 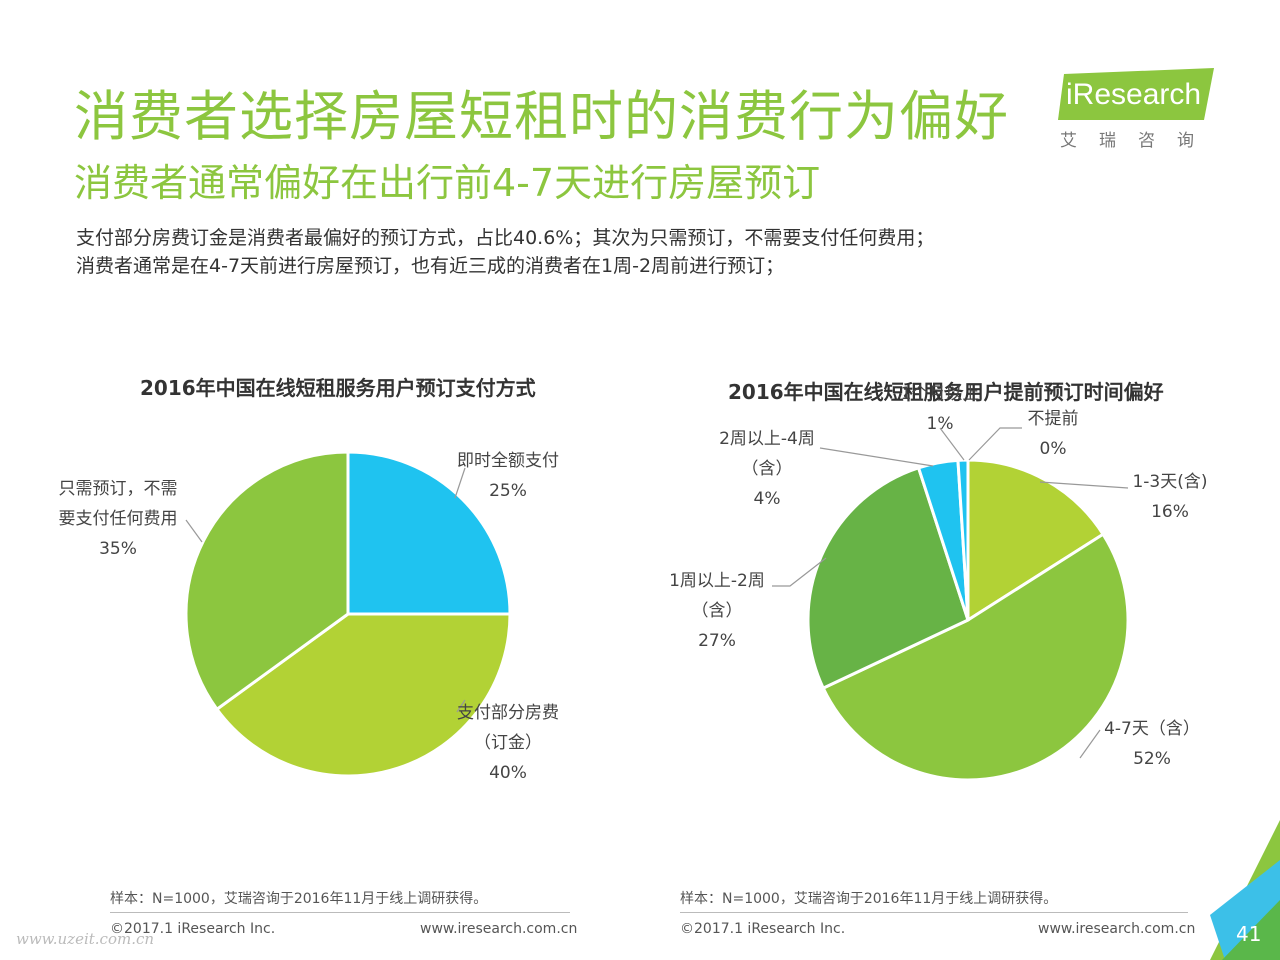 What do you see at coordinates (1170, 497) in the screenshot?
I see `label-1-3-days: 1-3天(含) 16%` at bounding box center [1170, 497].